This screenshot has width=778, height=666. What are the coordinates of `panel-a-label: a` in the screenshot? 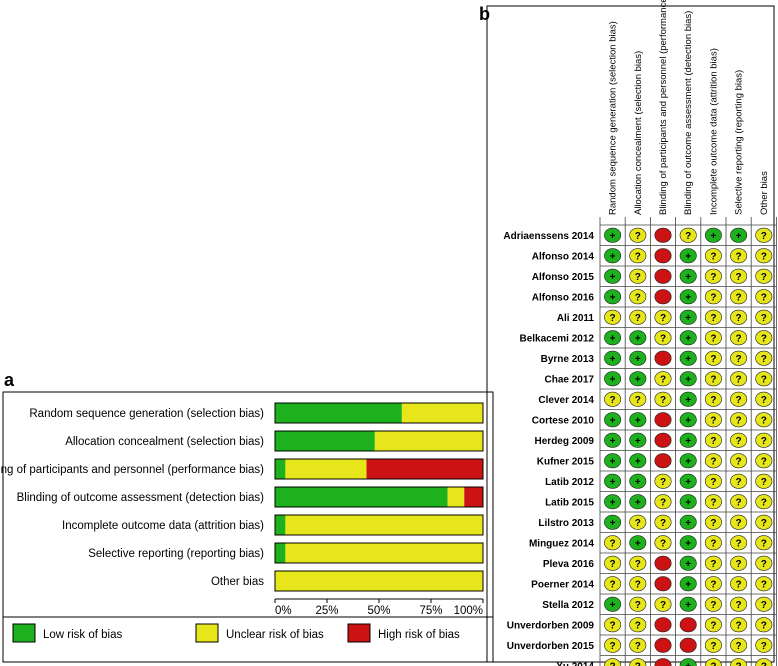 It's located at (9, 380).